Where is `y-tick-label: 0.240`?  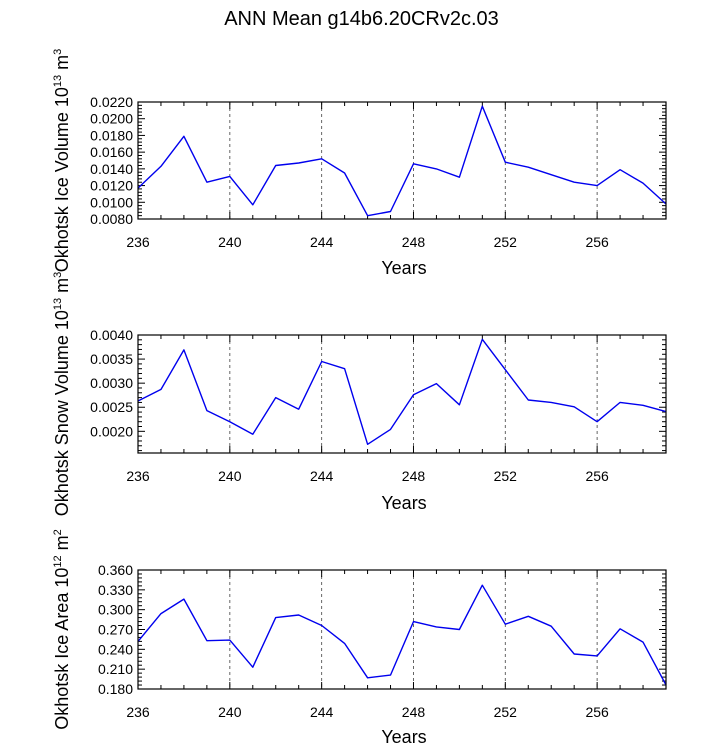
y-tick-label: 0.240 is located at coordinates (115, 649).